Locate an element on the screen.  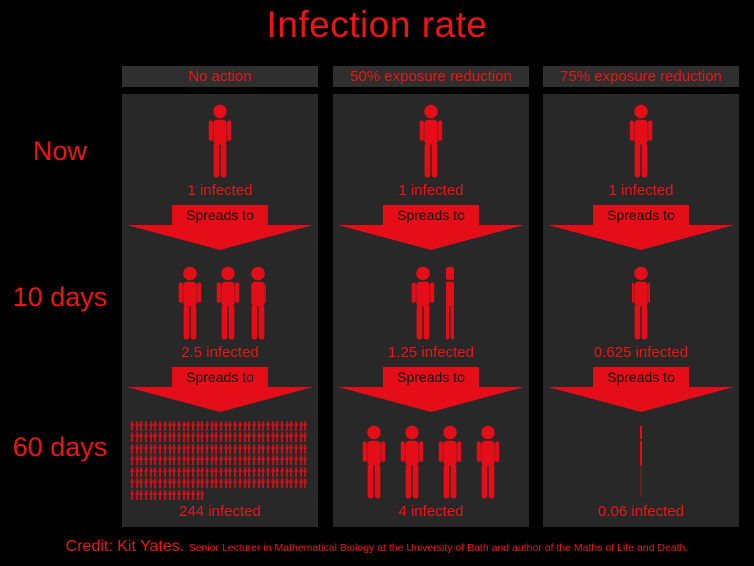
down-arrow-icon is located at coordinates (431, 399).